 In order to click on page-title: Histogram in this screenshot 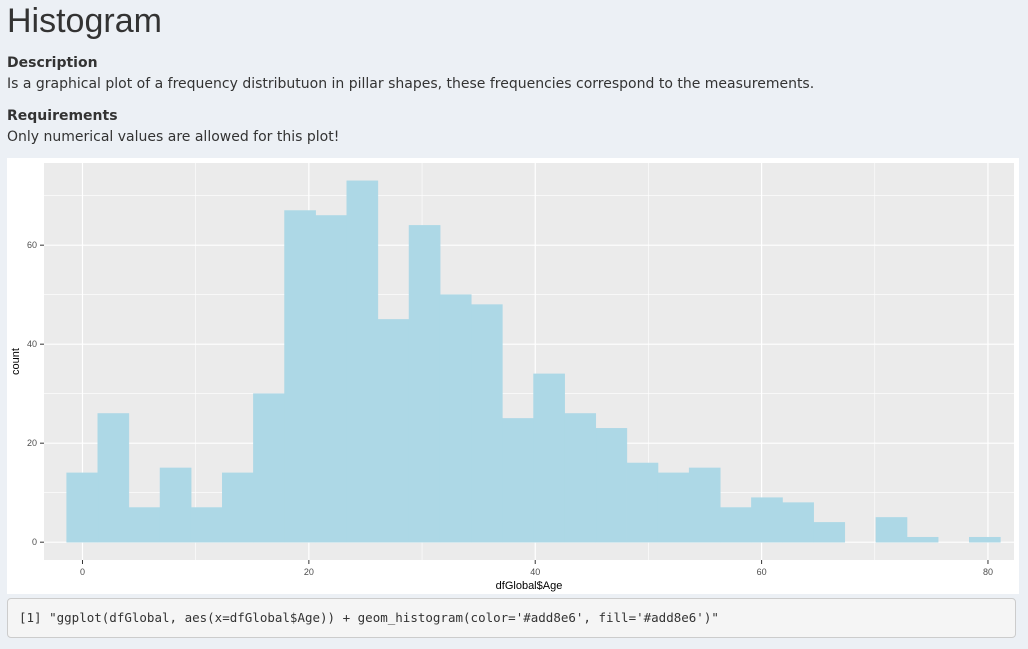, I will do `click(84, 21)`.